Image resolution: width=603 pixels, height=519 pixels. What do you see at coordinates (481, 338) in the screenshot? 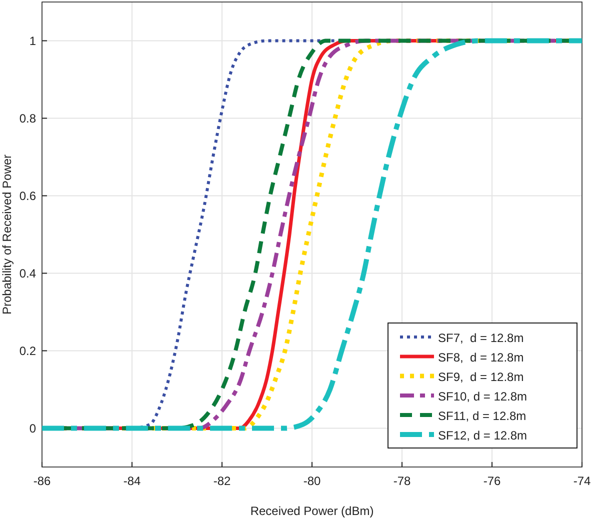
I see `legend-label: SF7, d = 12.8m` at bounding box center [481, 338].